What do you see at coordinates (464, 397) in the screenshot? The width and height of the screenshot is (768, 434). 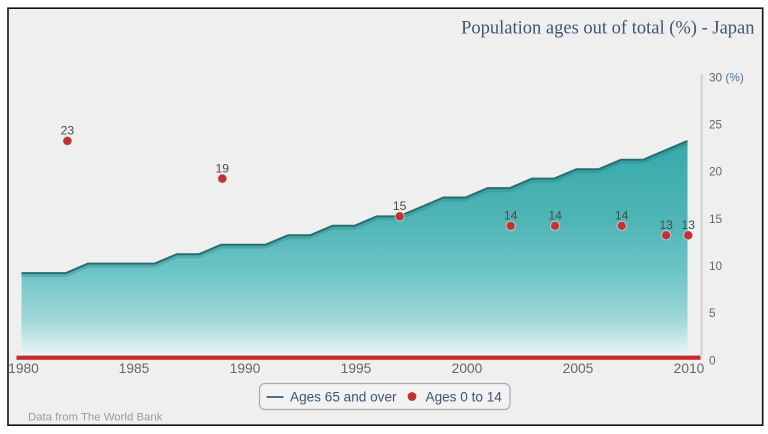 I see `svg-text: Ages 0 to 14` at bounding box center [464, 397].